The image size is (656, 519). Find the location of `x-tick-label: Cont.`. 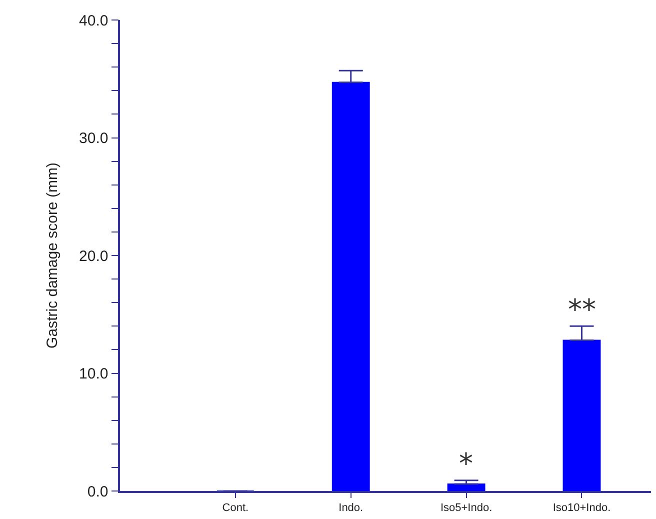

x-tick-label: Cont. is located at coordinates (235, 508).